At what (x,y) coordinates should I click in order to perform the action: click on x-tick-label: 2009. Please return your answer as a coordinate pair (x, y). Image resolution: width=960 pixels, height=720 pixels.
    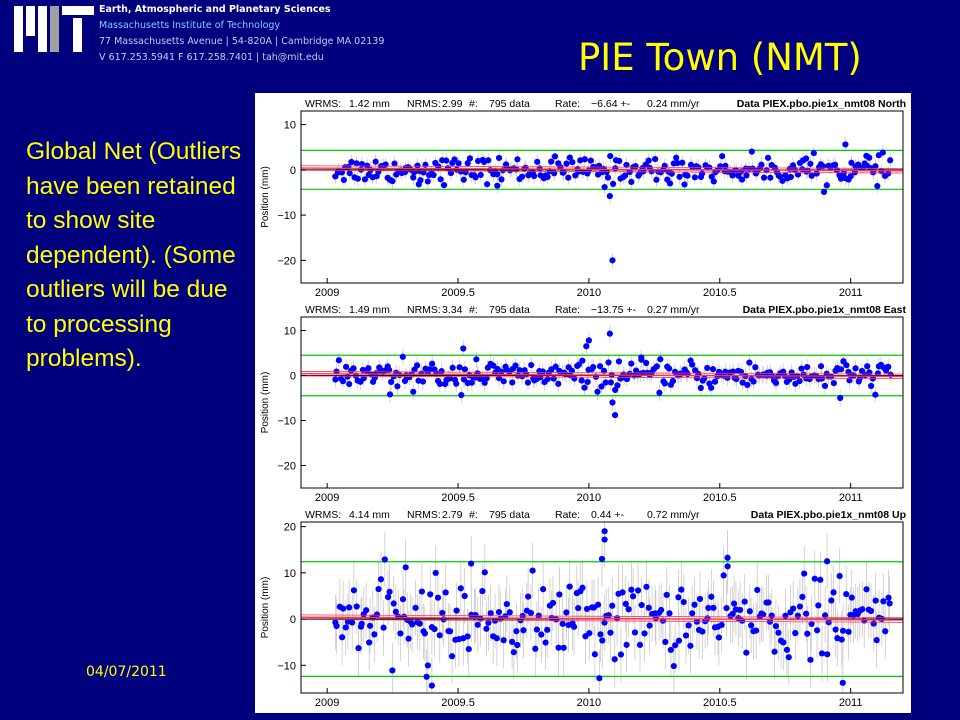
    Looking at the image, I should click on (327, 703).